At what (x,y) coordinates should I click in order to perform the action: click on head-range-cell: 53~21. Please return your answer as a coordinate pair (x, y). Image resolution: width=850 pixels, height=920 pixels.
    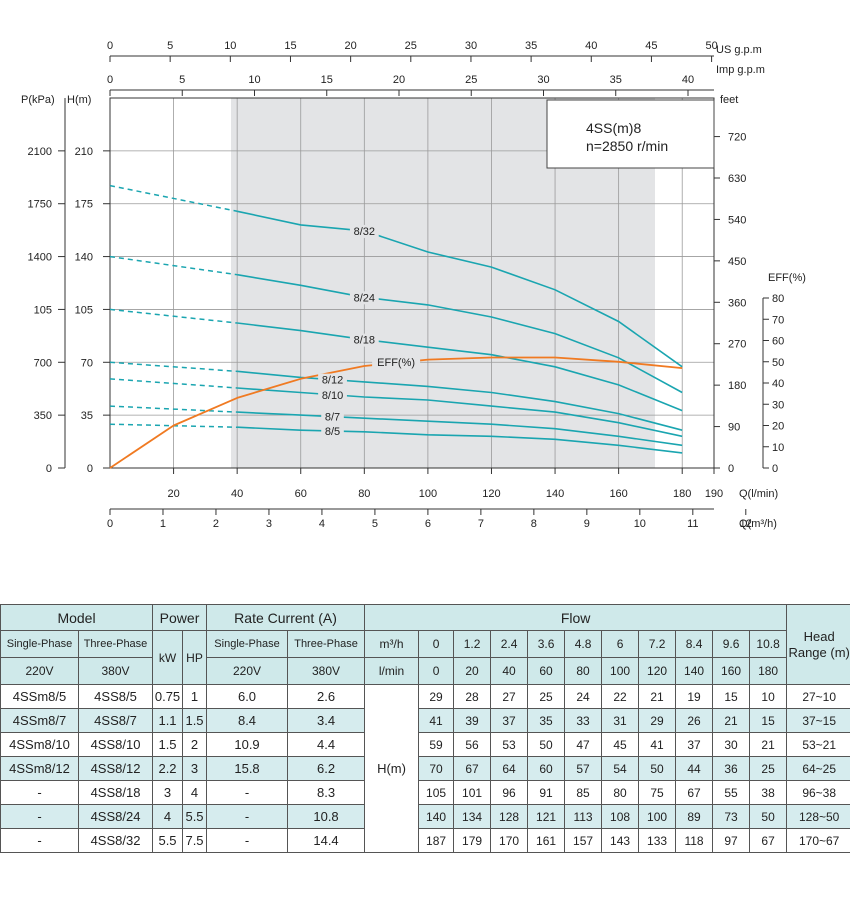
    Looking at the image, I should click on (818, 744).